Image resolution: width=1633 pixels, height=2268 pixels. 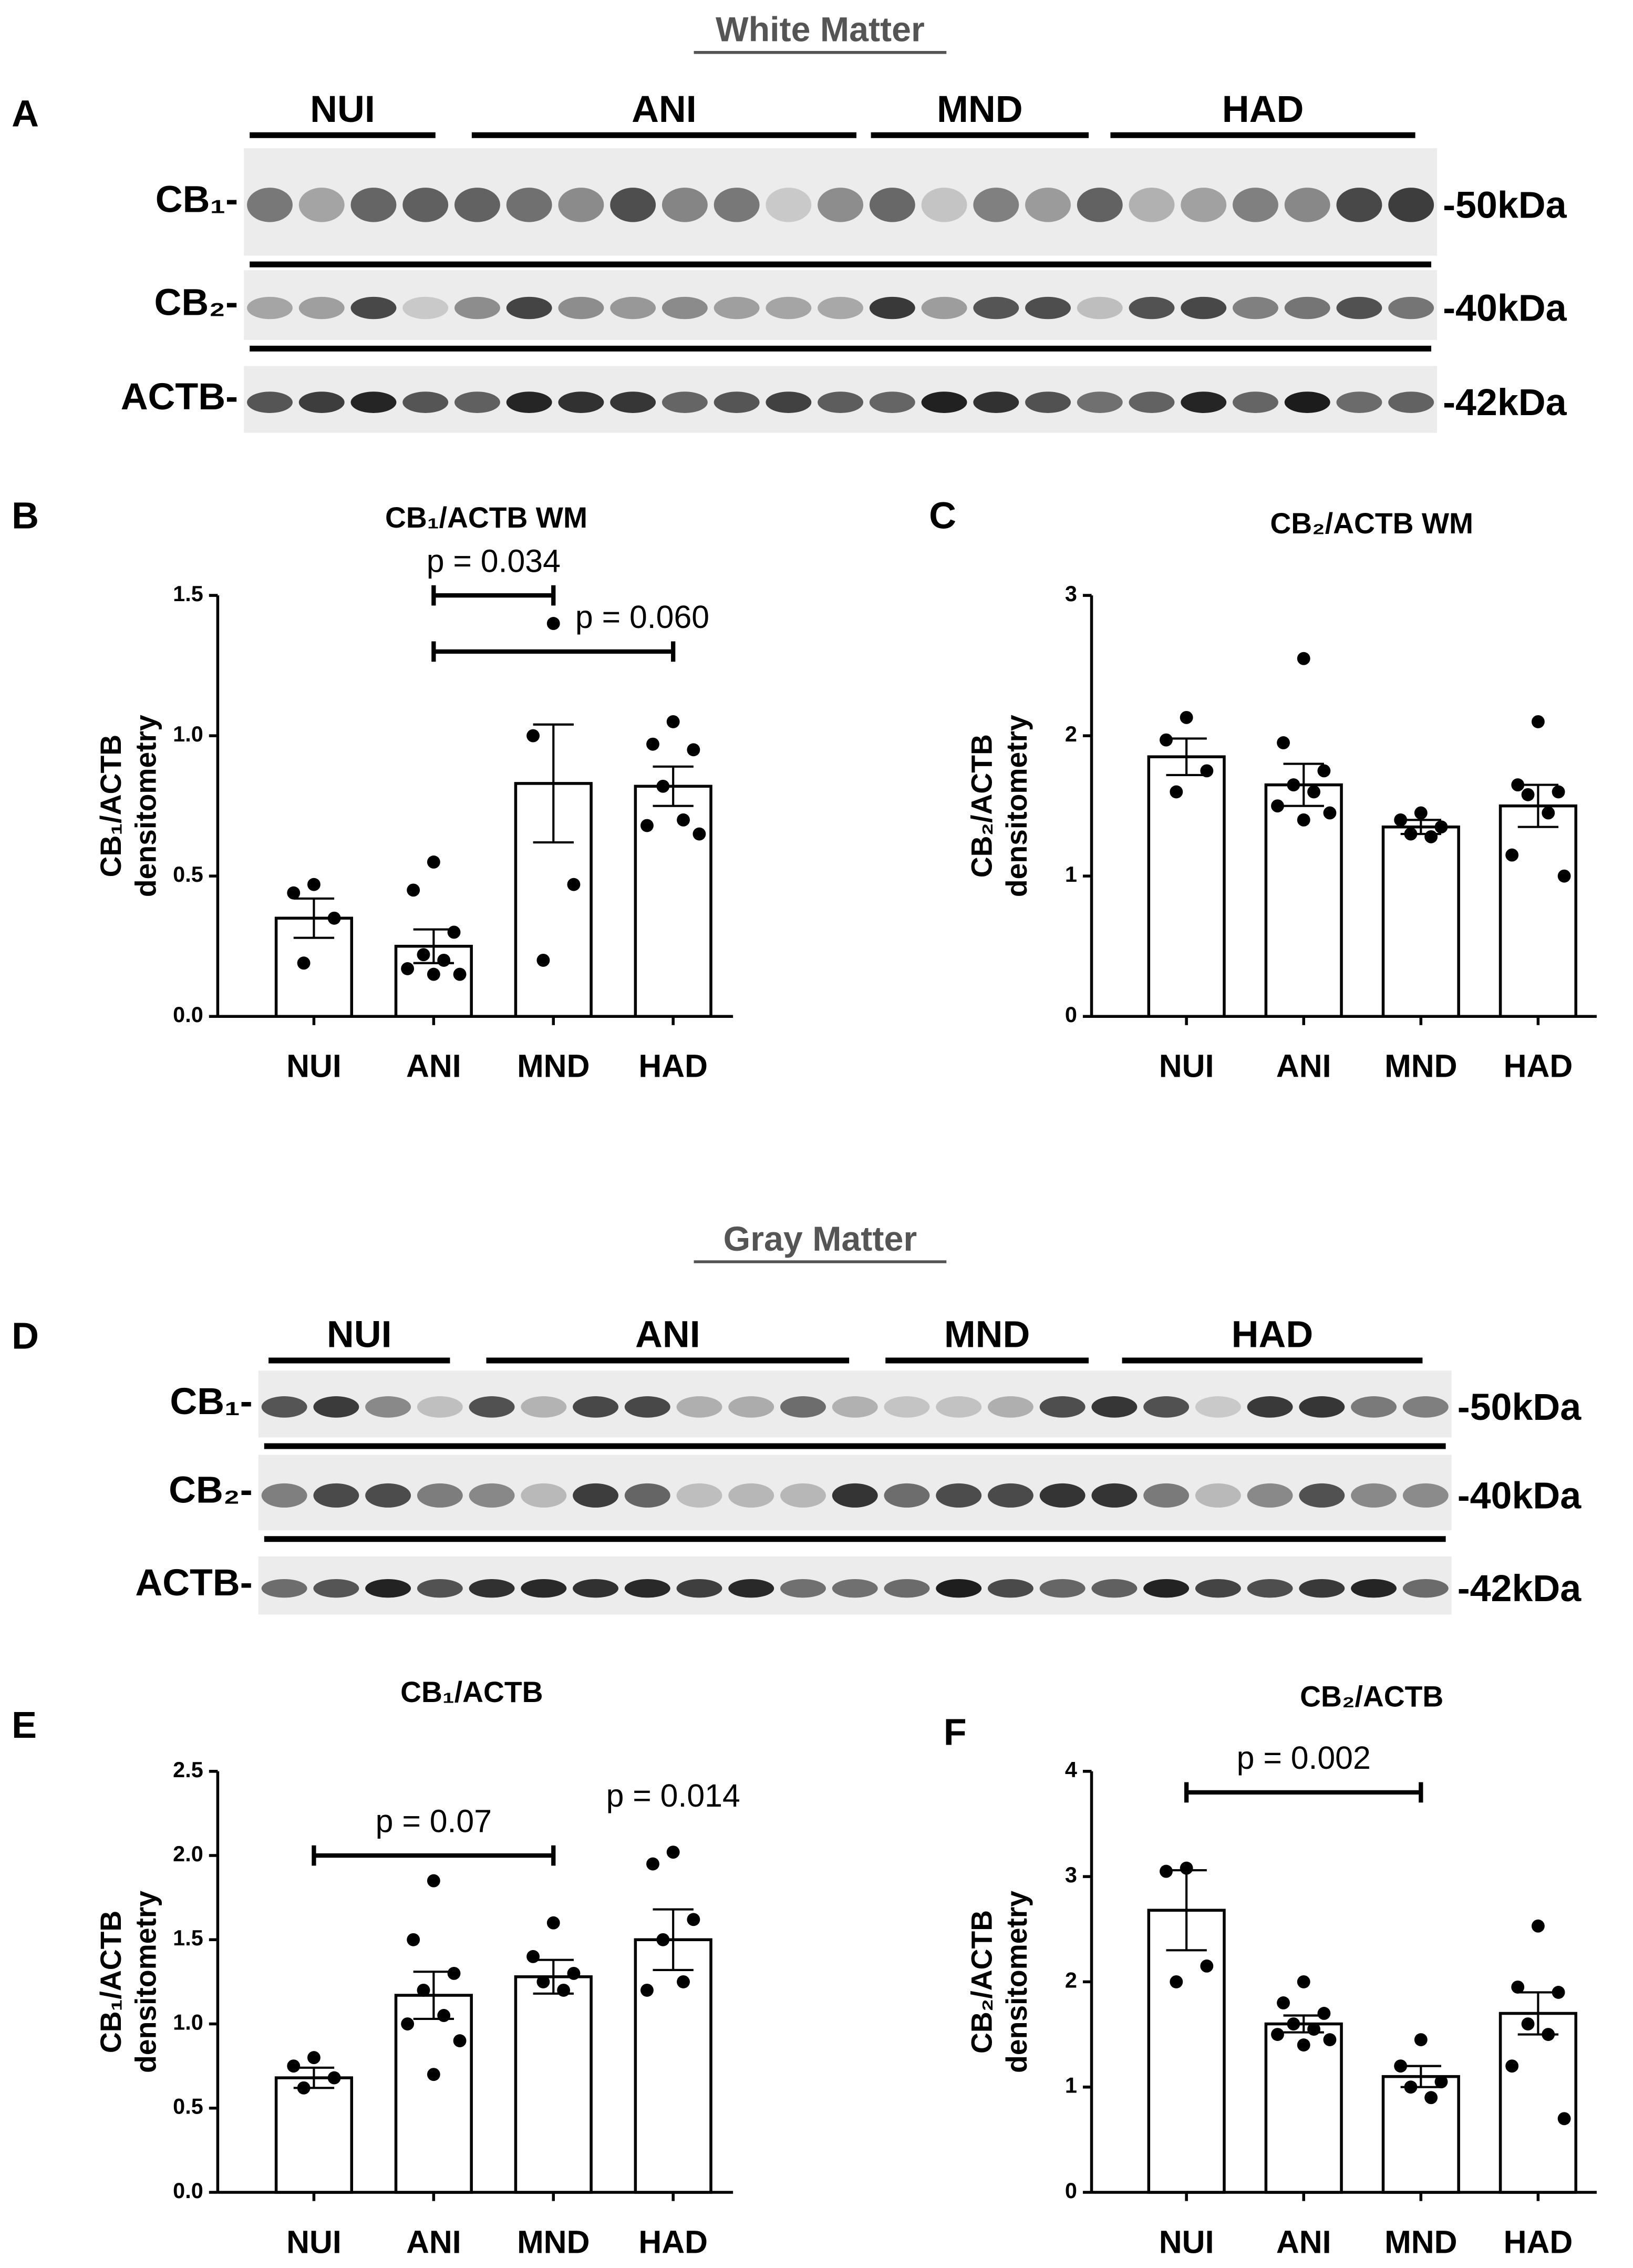 What do you see at coordinates (1071, 733) in the screenshot?
I see `y-tick-label: 2` at bounding box center [1071, 733].